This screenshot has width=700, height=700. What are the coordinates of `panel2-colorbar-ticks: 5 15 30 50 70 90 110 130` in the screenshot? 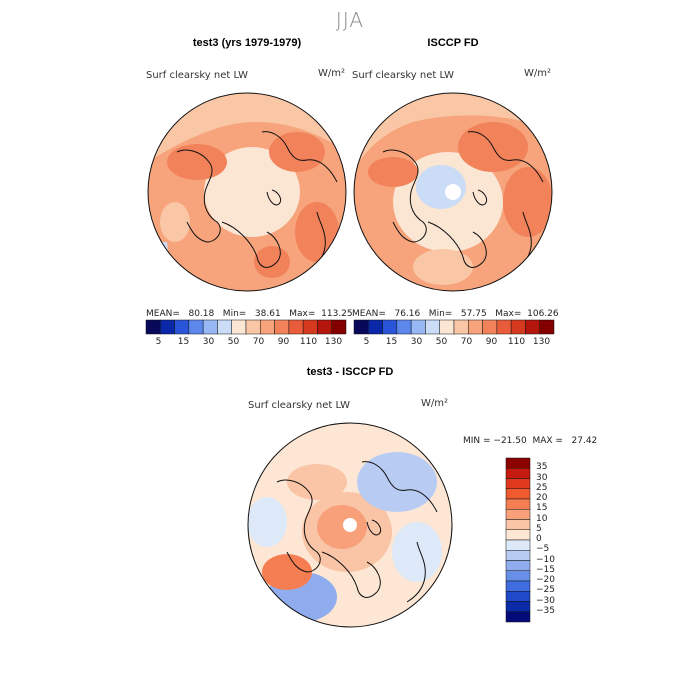 It's located at (454, 343).